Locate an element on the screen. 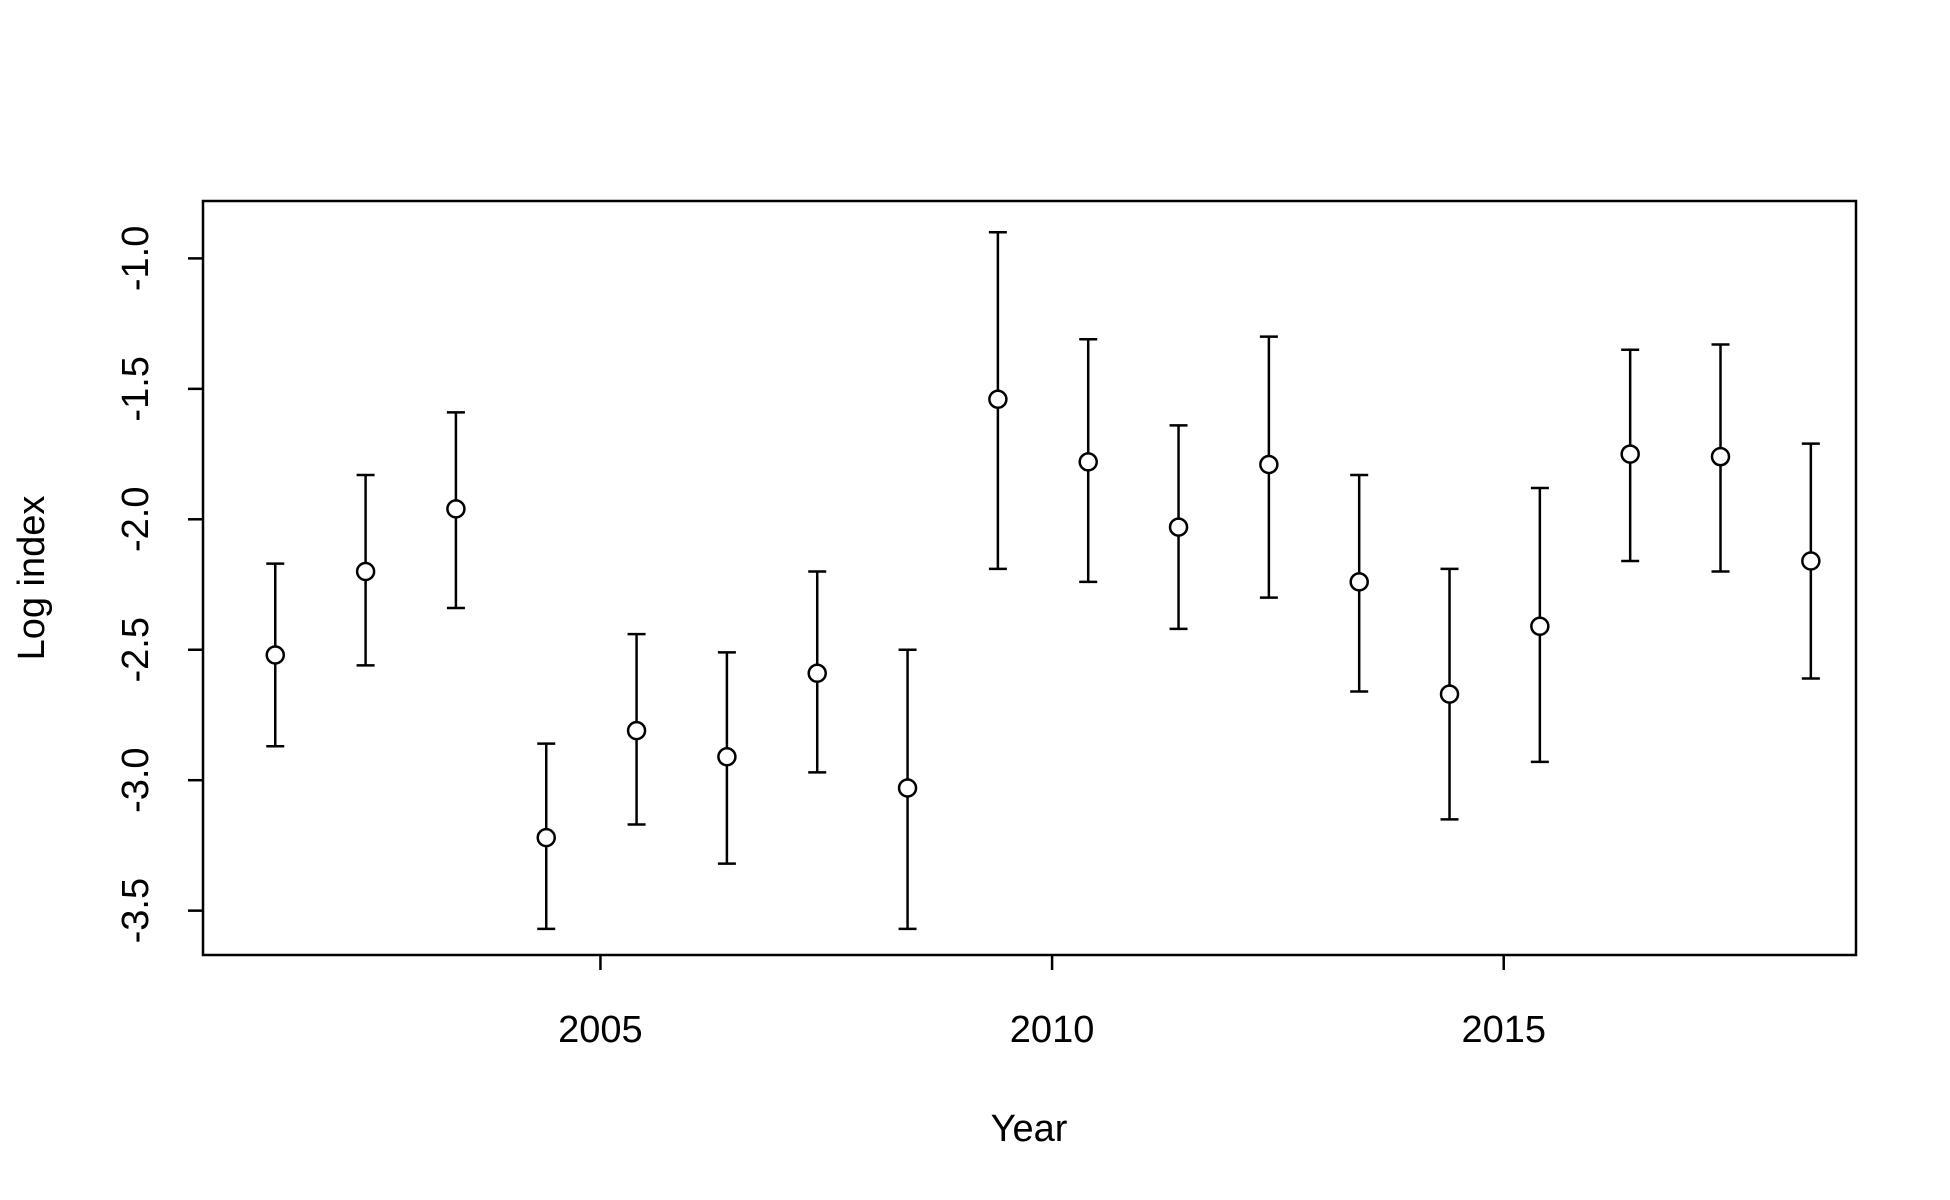  y-tick-label: -3.5 is located at coordinates (136, 910).